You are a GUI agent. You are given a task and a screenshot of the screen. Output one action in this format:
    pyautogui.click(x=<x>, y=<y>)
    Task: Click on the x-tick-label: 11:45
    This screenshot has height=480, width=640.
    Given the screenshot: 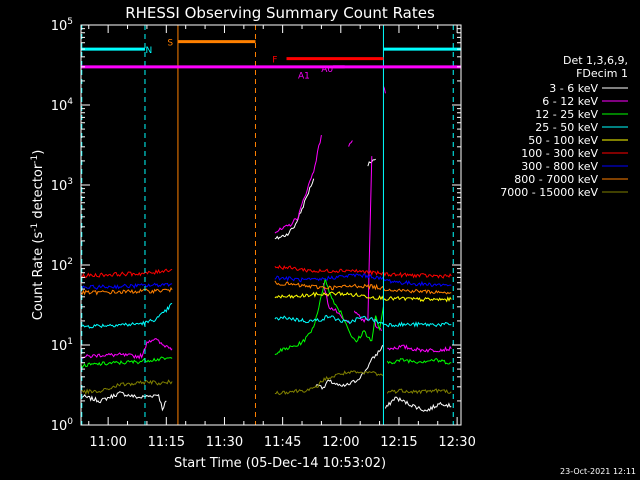 What is the action you would take?
    pyautogui.click(x=282, y=442)
    